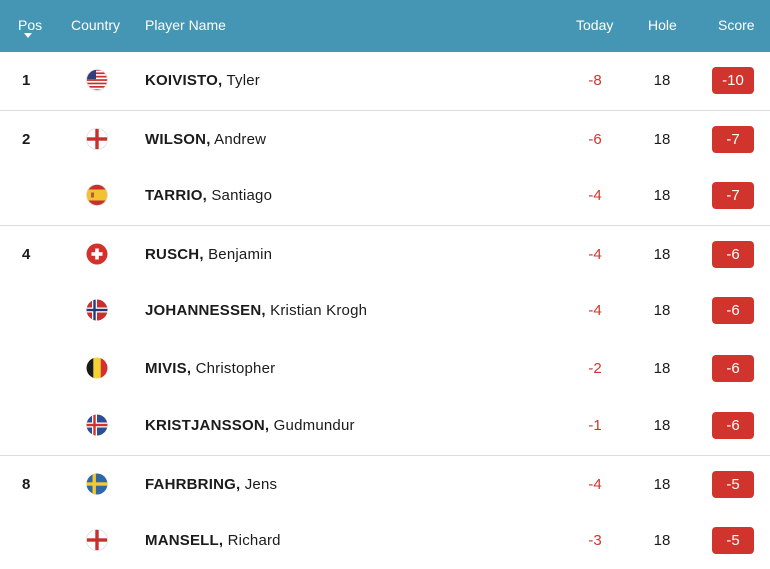  I want to click on table-row: 2 WILSON, Andrew -6 18 -7, so click(385, 138).